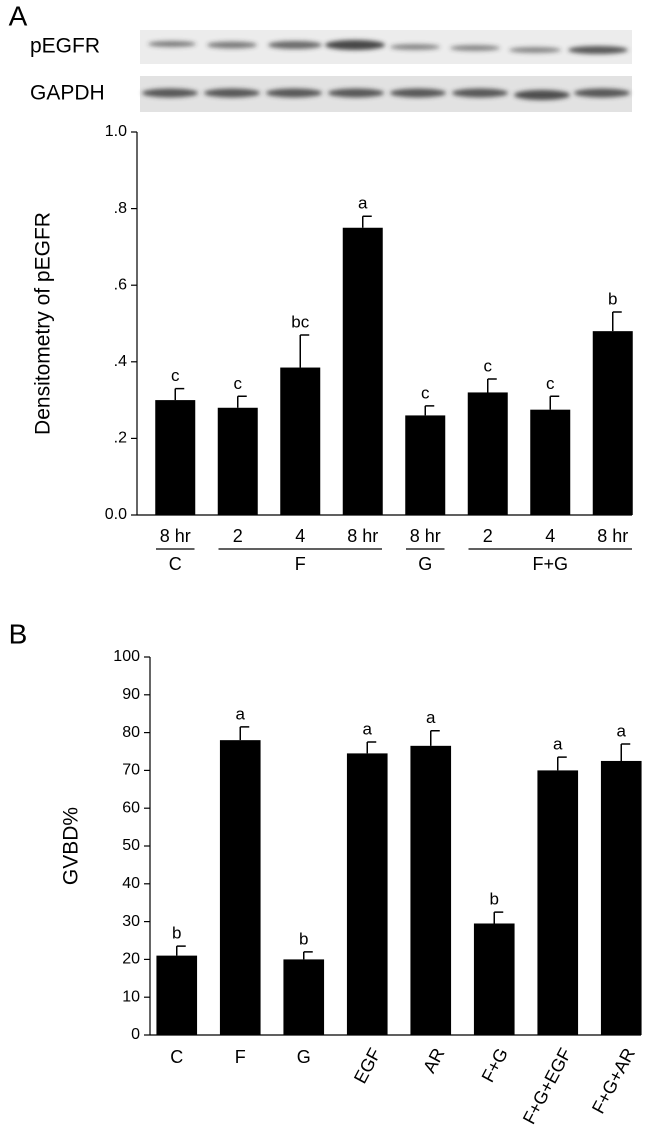  Describe the element at coordinates (131, 807) in the screenshot. I see `y-tick-label: 60` at that location.